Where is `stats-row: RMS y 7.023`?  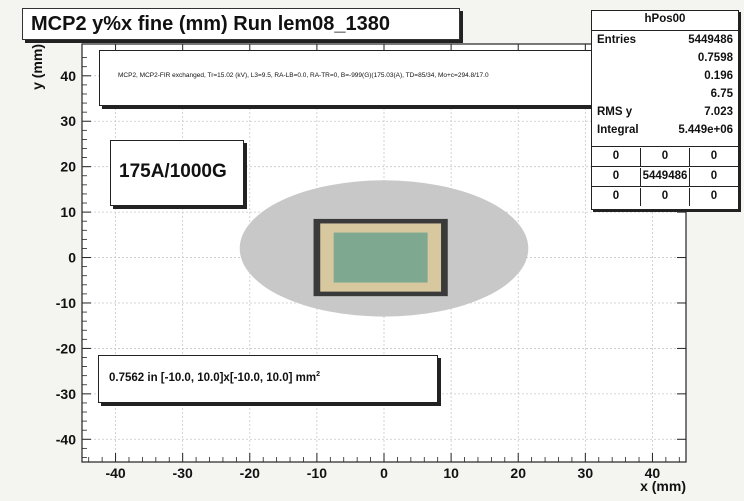 stats-row: RMS y 7.023 is located at coordinates (665, 113).